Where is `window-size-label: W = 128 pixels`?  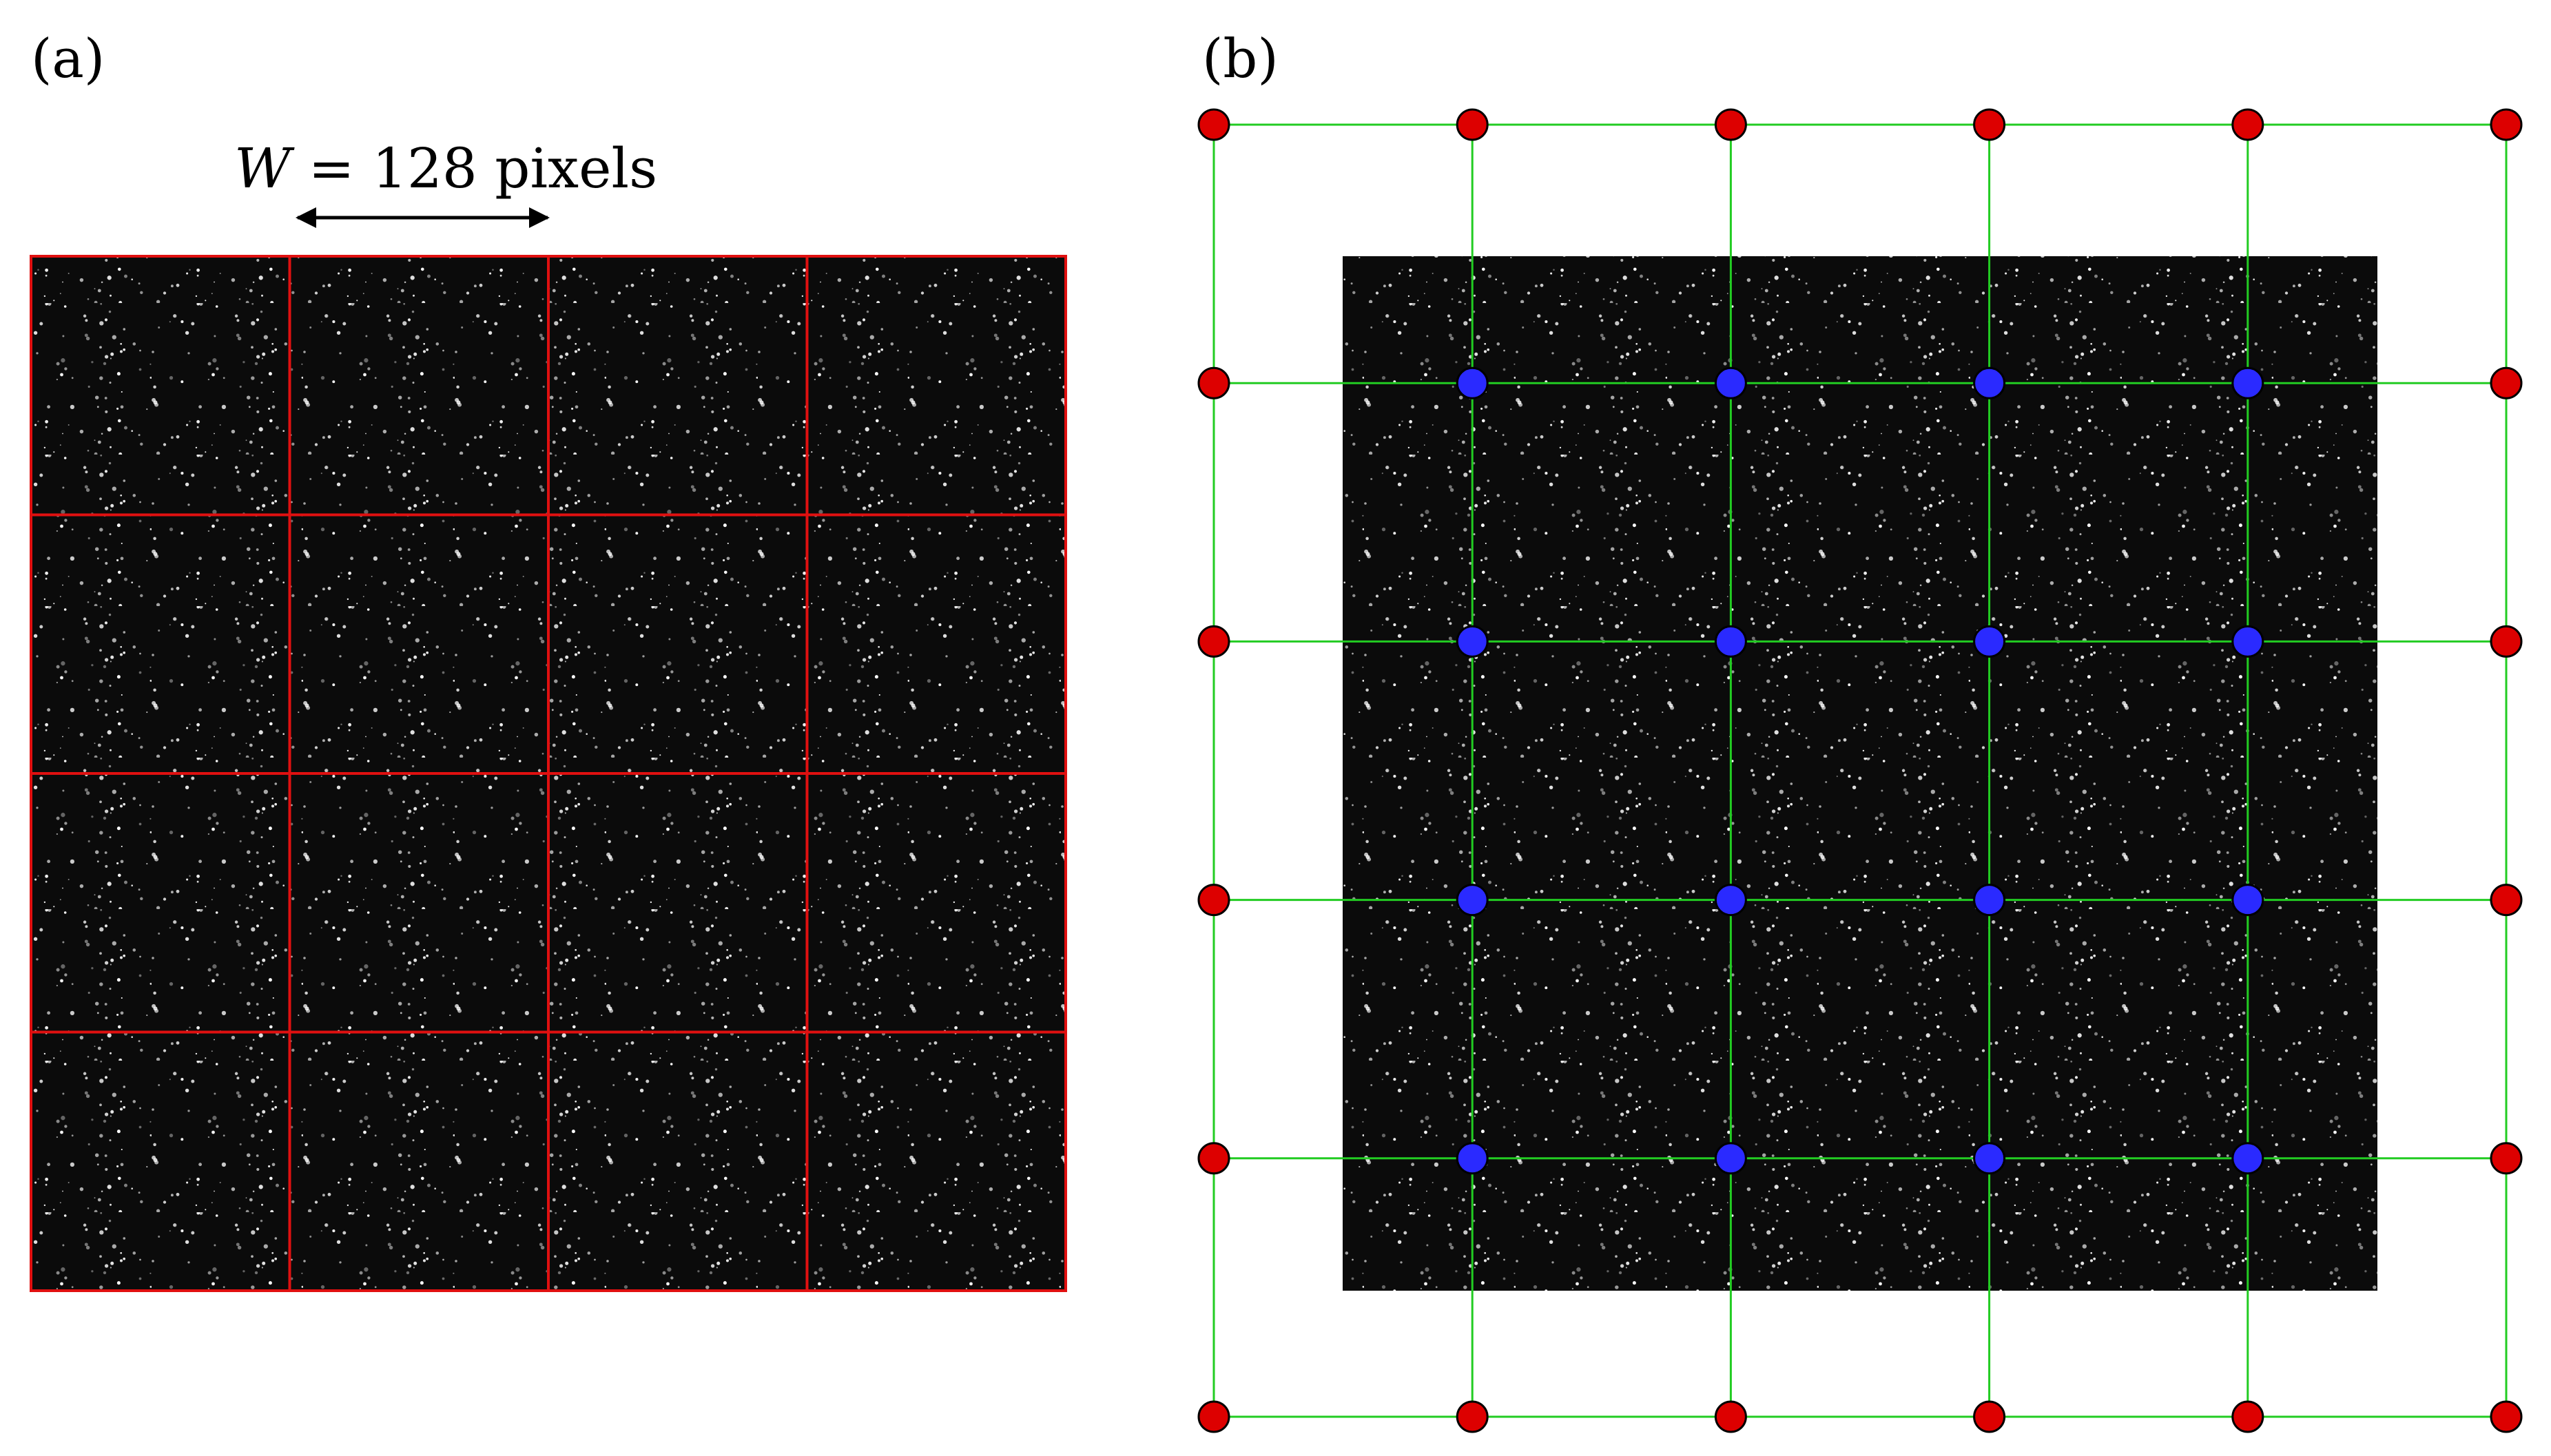 window-size-label: W = 128 pixels is located at coordinates (445, 168).